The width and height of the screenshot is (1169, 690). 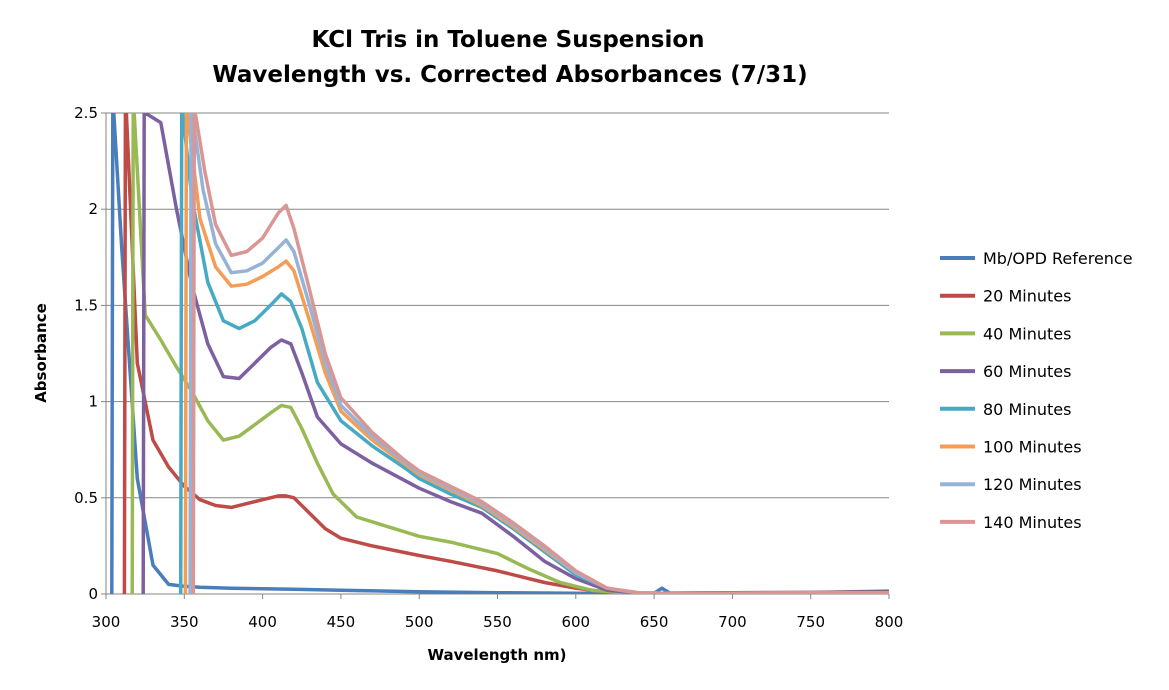 What do you see at coordinates (1058, 258) in the screenshot?
I see `legend-label: Mb/OPD Reference` at bounding box center [1058, 258].